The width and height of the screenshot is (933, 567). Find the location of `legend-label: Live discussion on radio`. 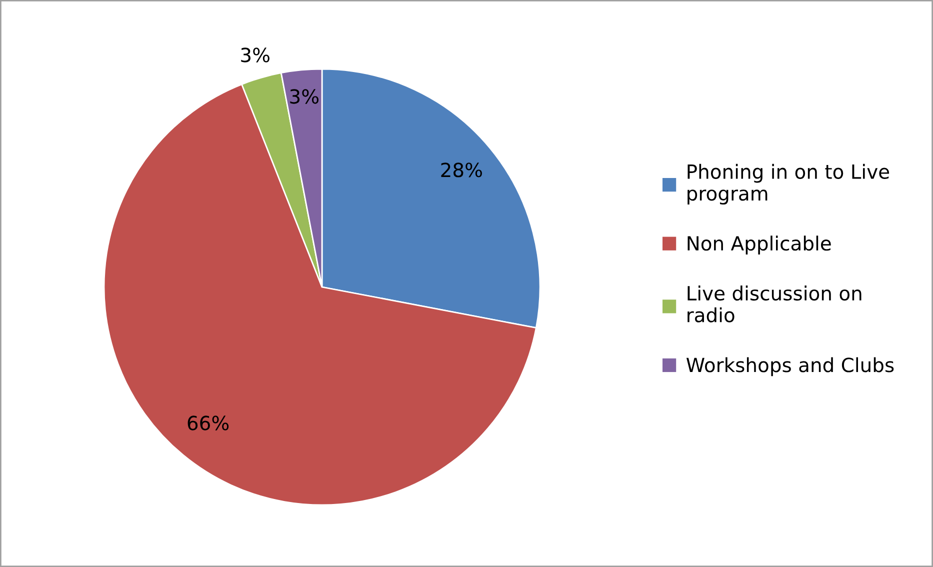

legend-label: Live discussion on radio is located at coordinates (775, 304).